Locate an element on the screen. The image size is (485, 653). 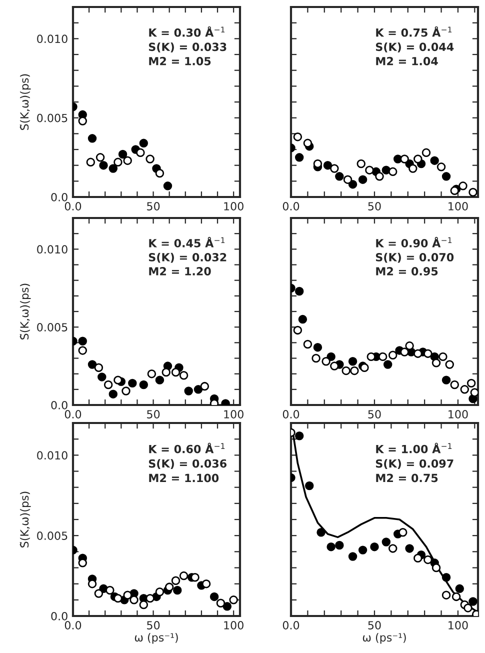
annotation: K = 0.60 Å$^{−1}$ is located at coordinates (187, 448).